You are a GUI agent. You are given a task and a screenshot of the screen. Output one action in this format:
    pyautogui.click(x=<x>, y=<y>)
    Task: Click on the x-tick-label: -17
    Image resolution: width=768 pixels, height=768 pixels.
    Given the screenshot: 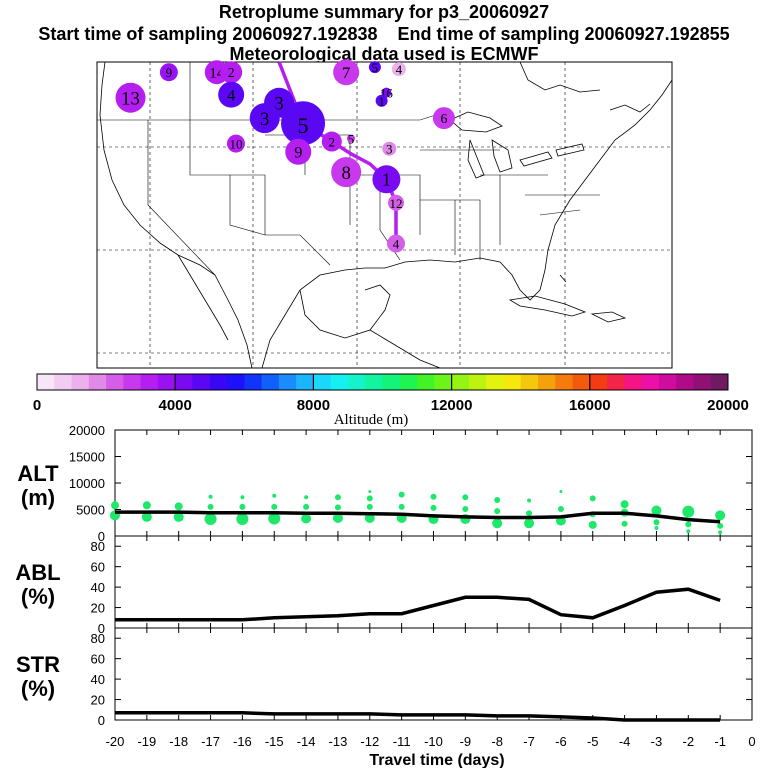 What is the action you would take?
    pyautogui.click(x=210, y=741)
    